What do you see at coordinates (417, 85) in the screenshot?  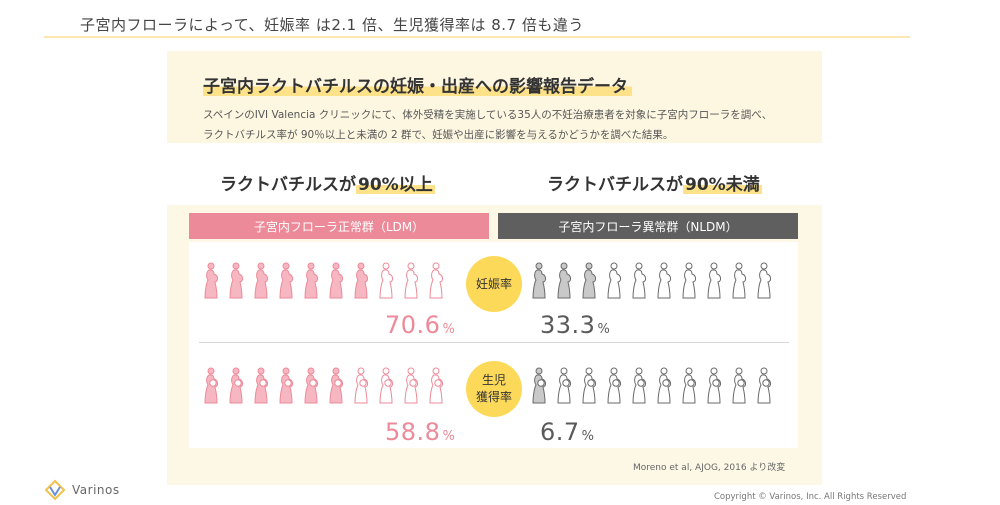 I see `panel-heading: 子宮内ラクトバチルスの妊娠・出産への影響報告データ` at bounding box center [417, 85].